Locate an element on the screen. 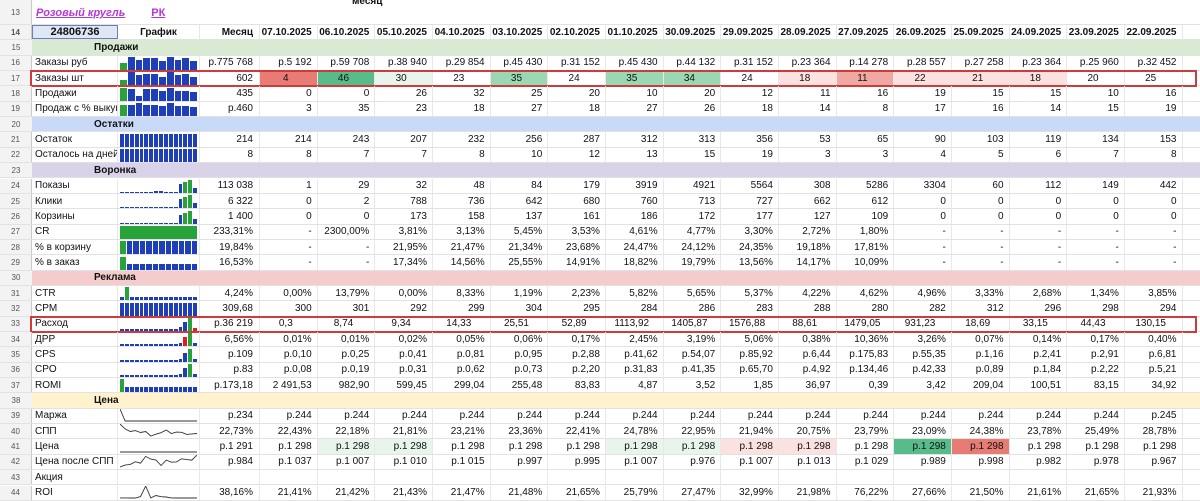  day-value: 25,79% is located at coordinates (635, 492).